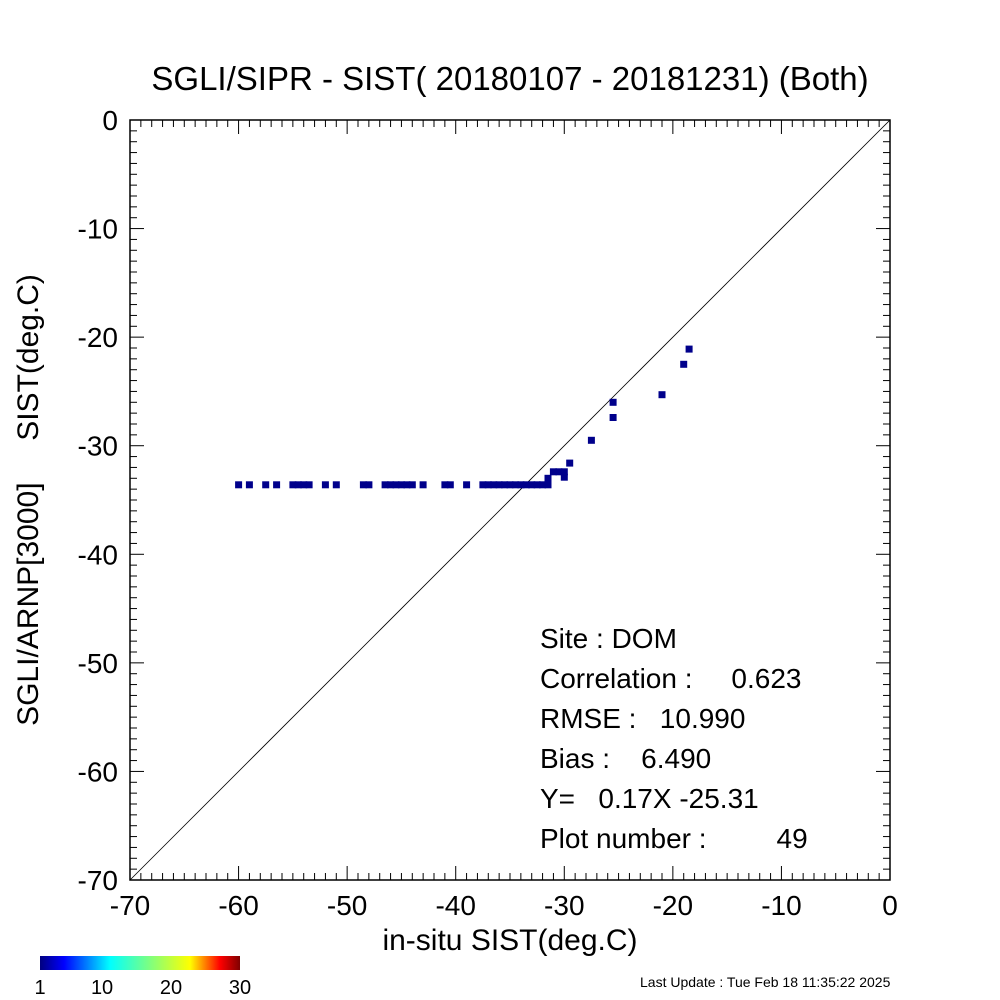 Image resolution: width=1000 pixels, height=1000 pixels. Describe the element at coordinates (670, 678) in the screenshot. I see `stats-correlation: Correlation : 0.623` at that location.